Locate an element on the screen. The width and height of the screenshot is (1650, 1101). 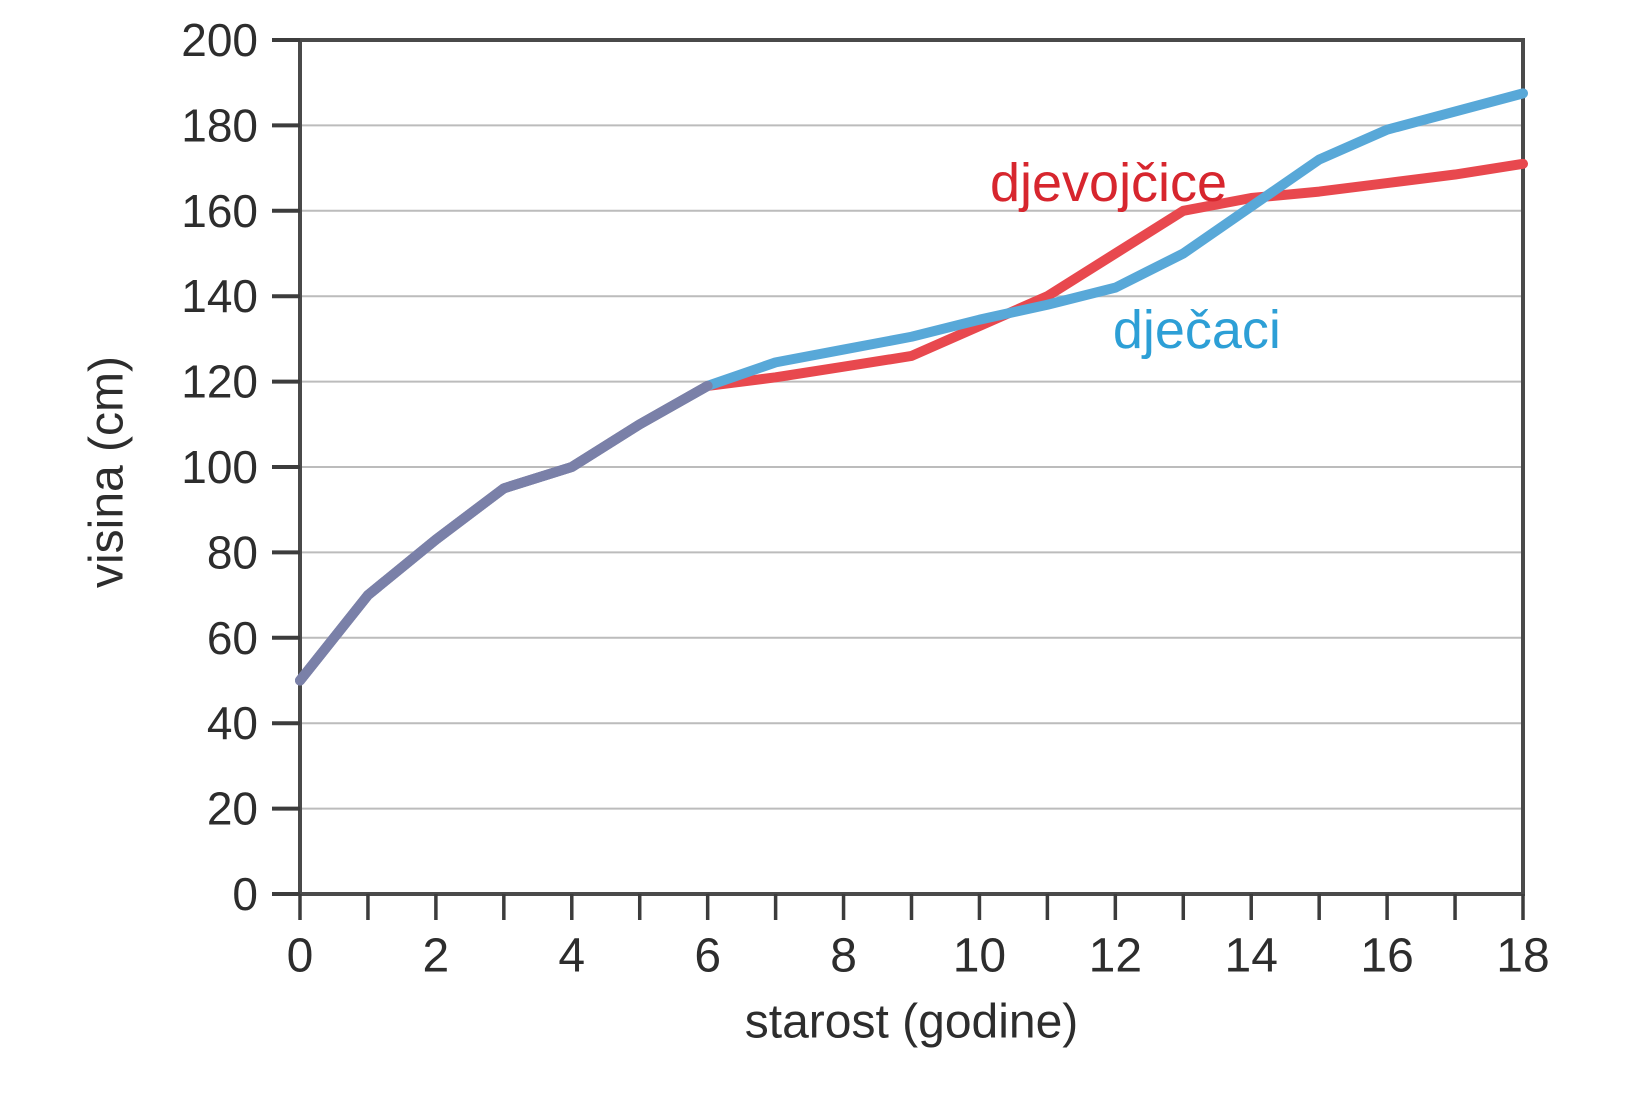
y-tick-label-80: 80 is located at coordinates (232, 552).